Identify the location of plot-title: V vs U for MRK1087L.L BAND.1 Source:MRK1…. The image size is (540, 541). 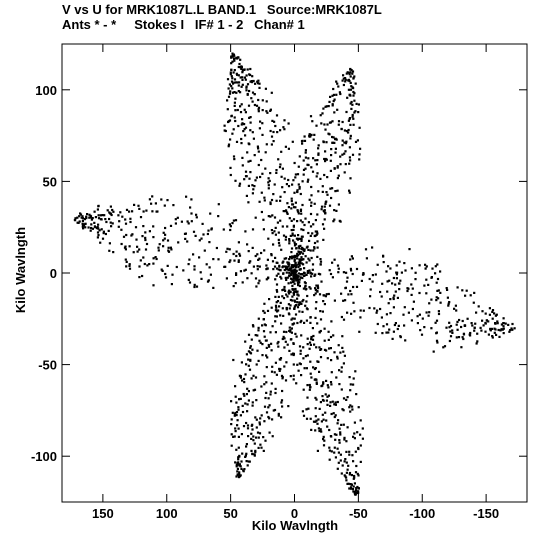
(222, 9).